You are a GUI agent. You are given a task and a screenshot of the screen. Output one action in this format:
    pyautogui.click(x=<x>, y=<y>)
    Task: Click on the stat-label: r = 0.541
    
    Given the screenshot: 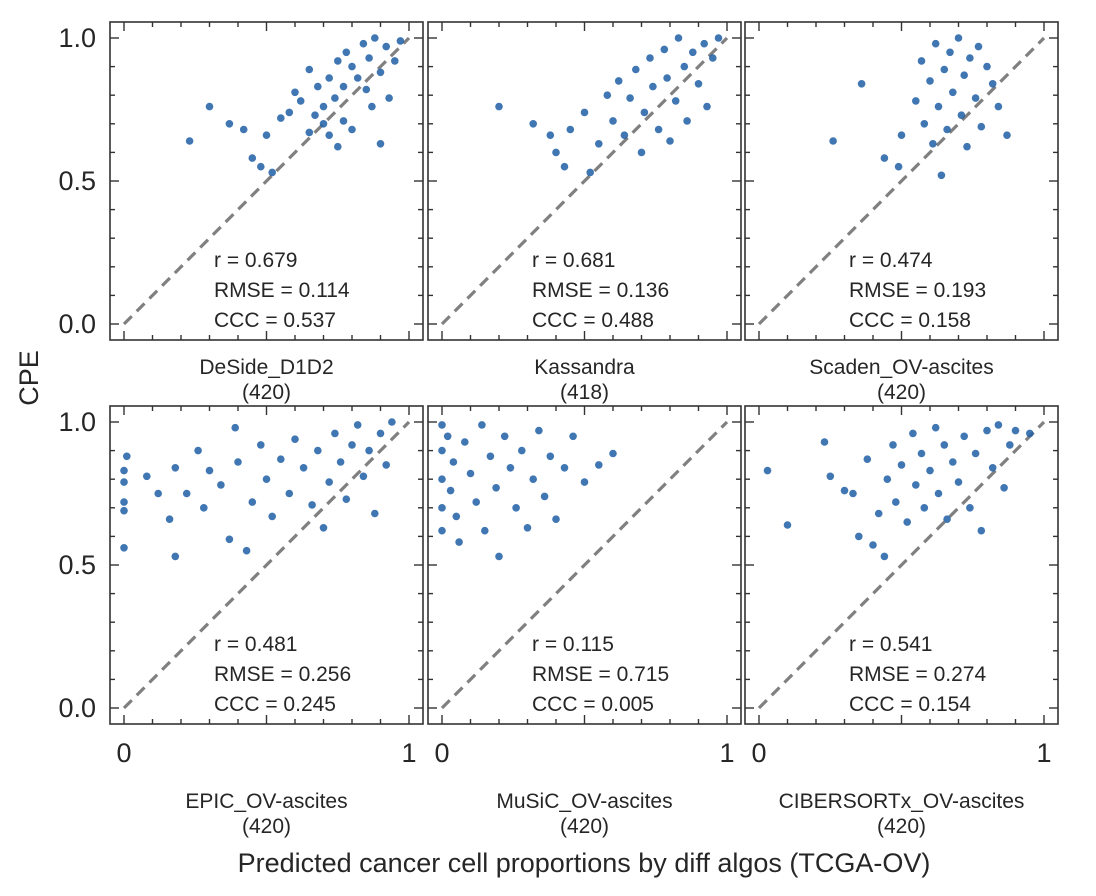 What is the action you would take?
    pyautogui.click(x=890, y=644)
    